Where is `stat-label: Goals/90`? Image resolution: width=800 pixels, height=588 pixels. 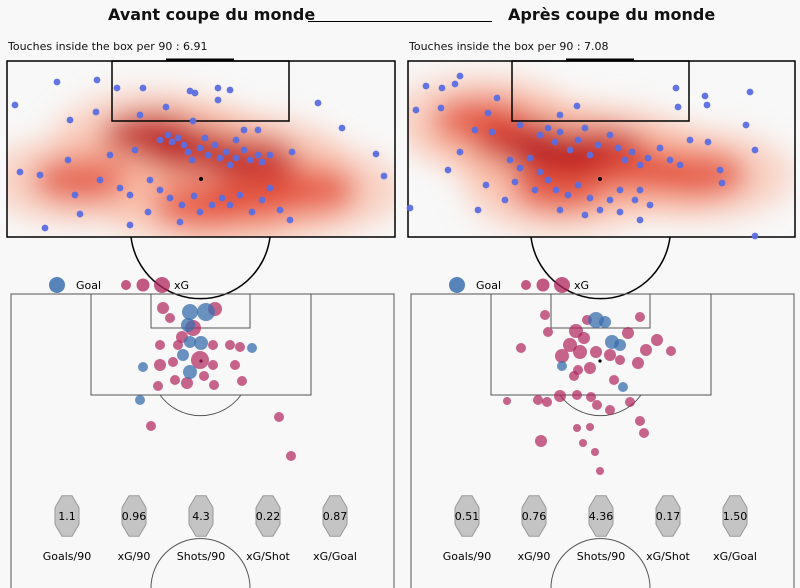
stat-label: Goals/90 is located at coordinates (467, 556).